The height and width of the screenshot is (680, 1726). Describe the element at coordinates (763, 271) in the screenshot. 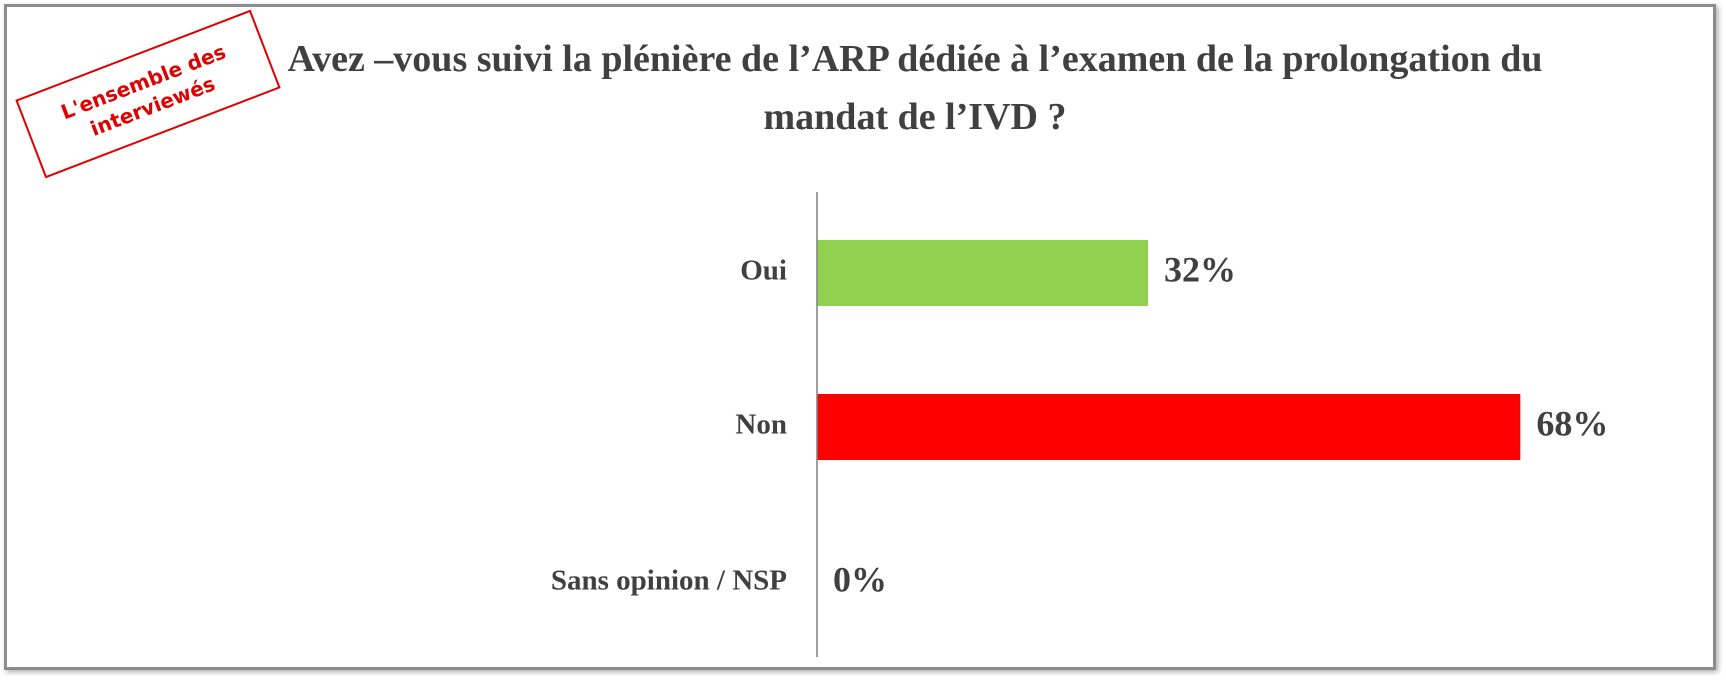

I see `category-label: Oui` at that location.